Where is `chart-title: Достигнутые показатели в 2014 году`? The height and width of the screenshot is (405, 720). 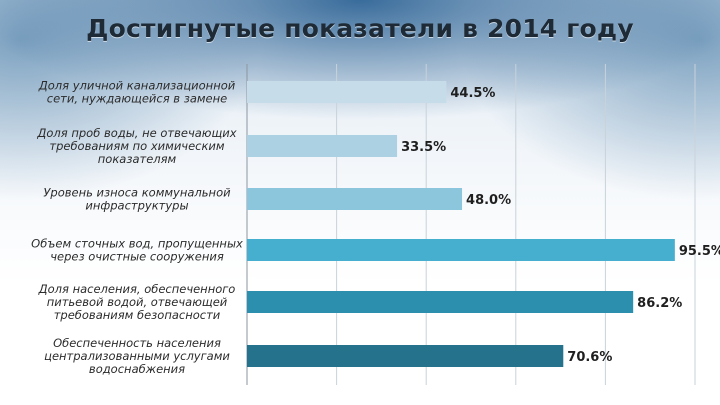 chart-title: Достигнутые показатели в 2014 году is located at coordinates (360, 28).